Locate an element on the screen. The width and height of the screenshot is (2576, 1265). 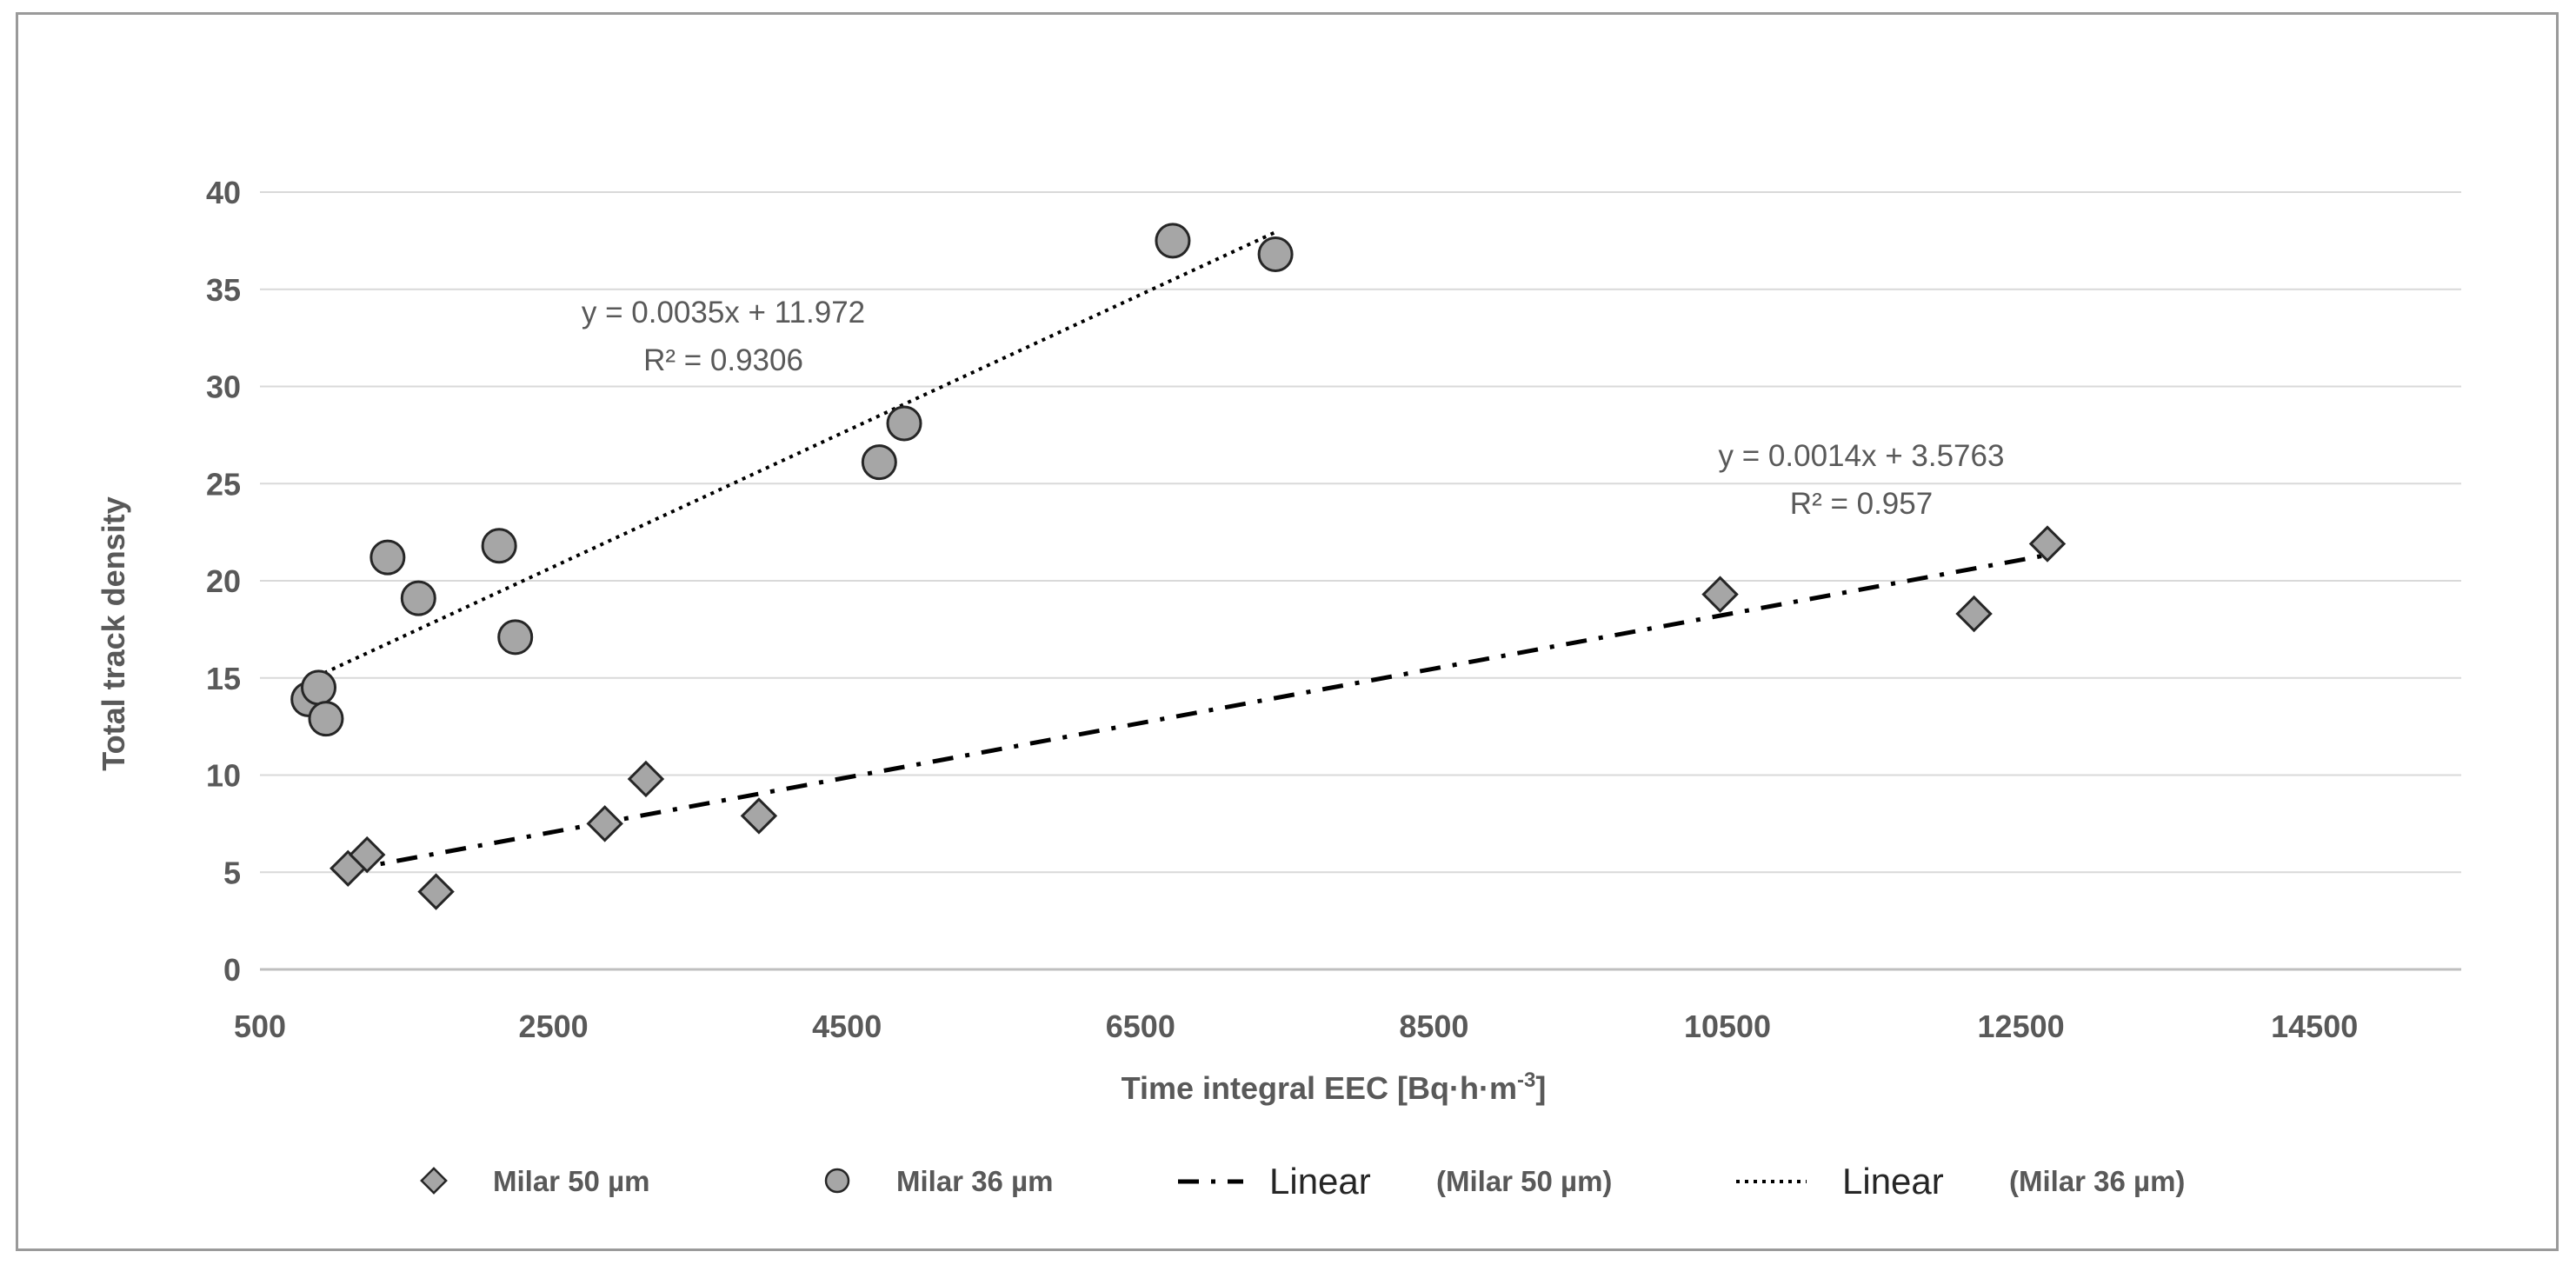
y-tick-label-40: 40 is located at coordinates (223, 192).